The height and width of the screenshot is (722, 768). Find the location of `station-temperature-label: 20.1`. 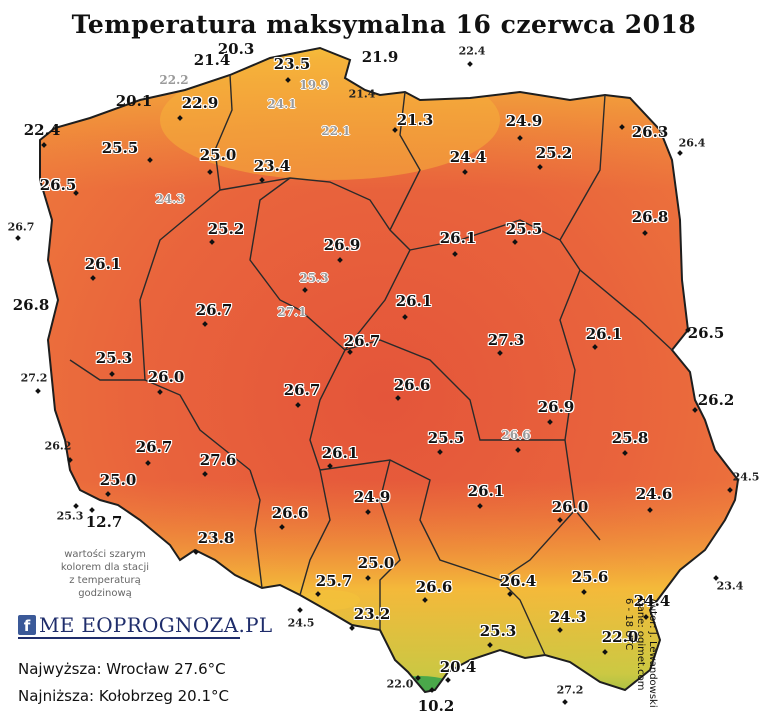

station-temperature-label: 20.1 is located at coordinates (134, 101).